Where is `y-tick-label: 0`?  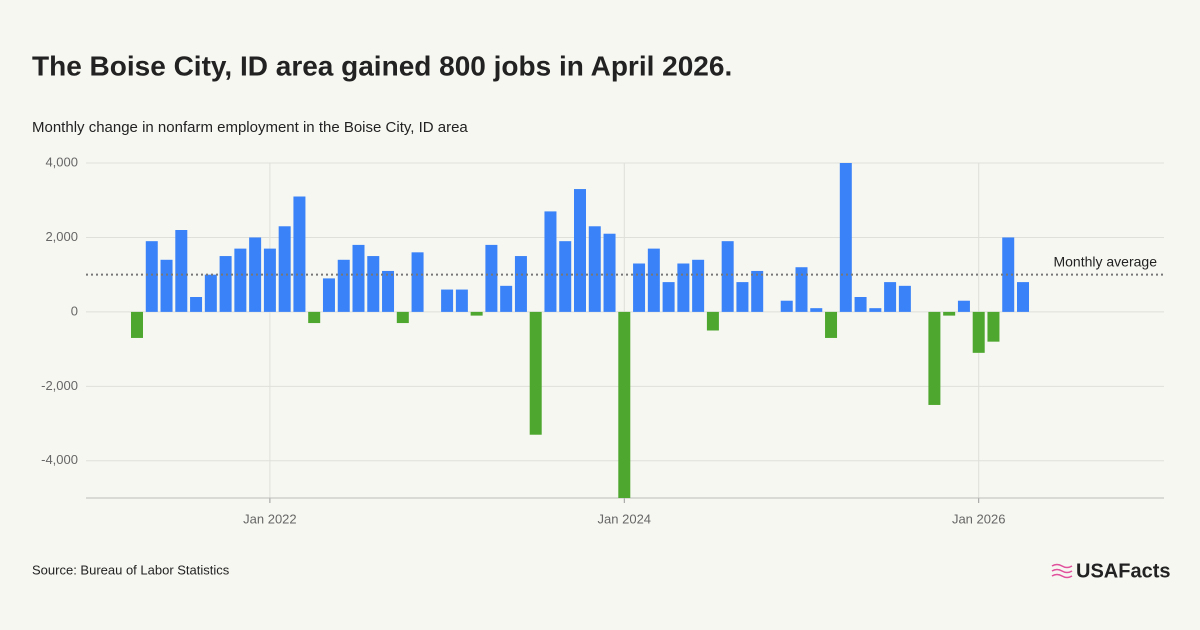
y-tick-label: 0 is located at coordinates (74, 310).